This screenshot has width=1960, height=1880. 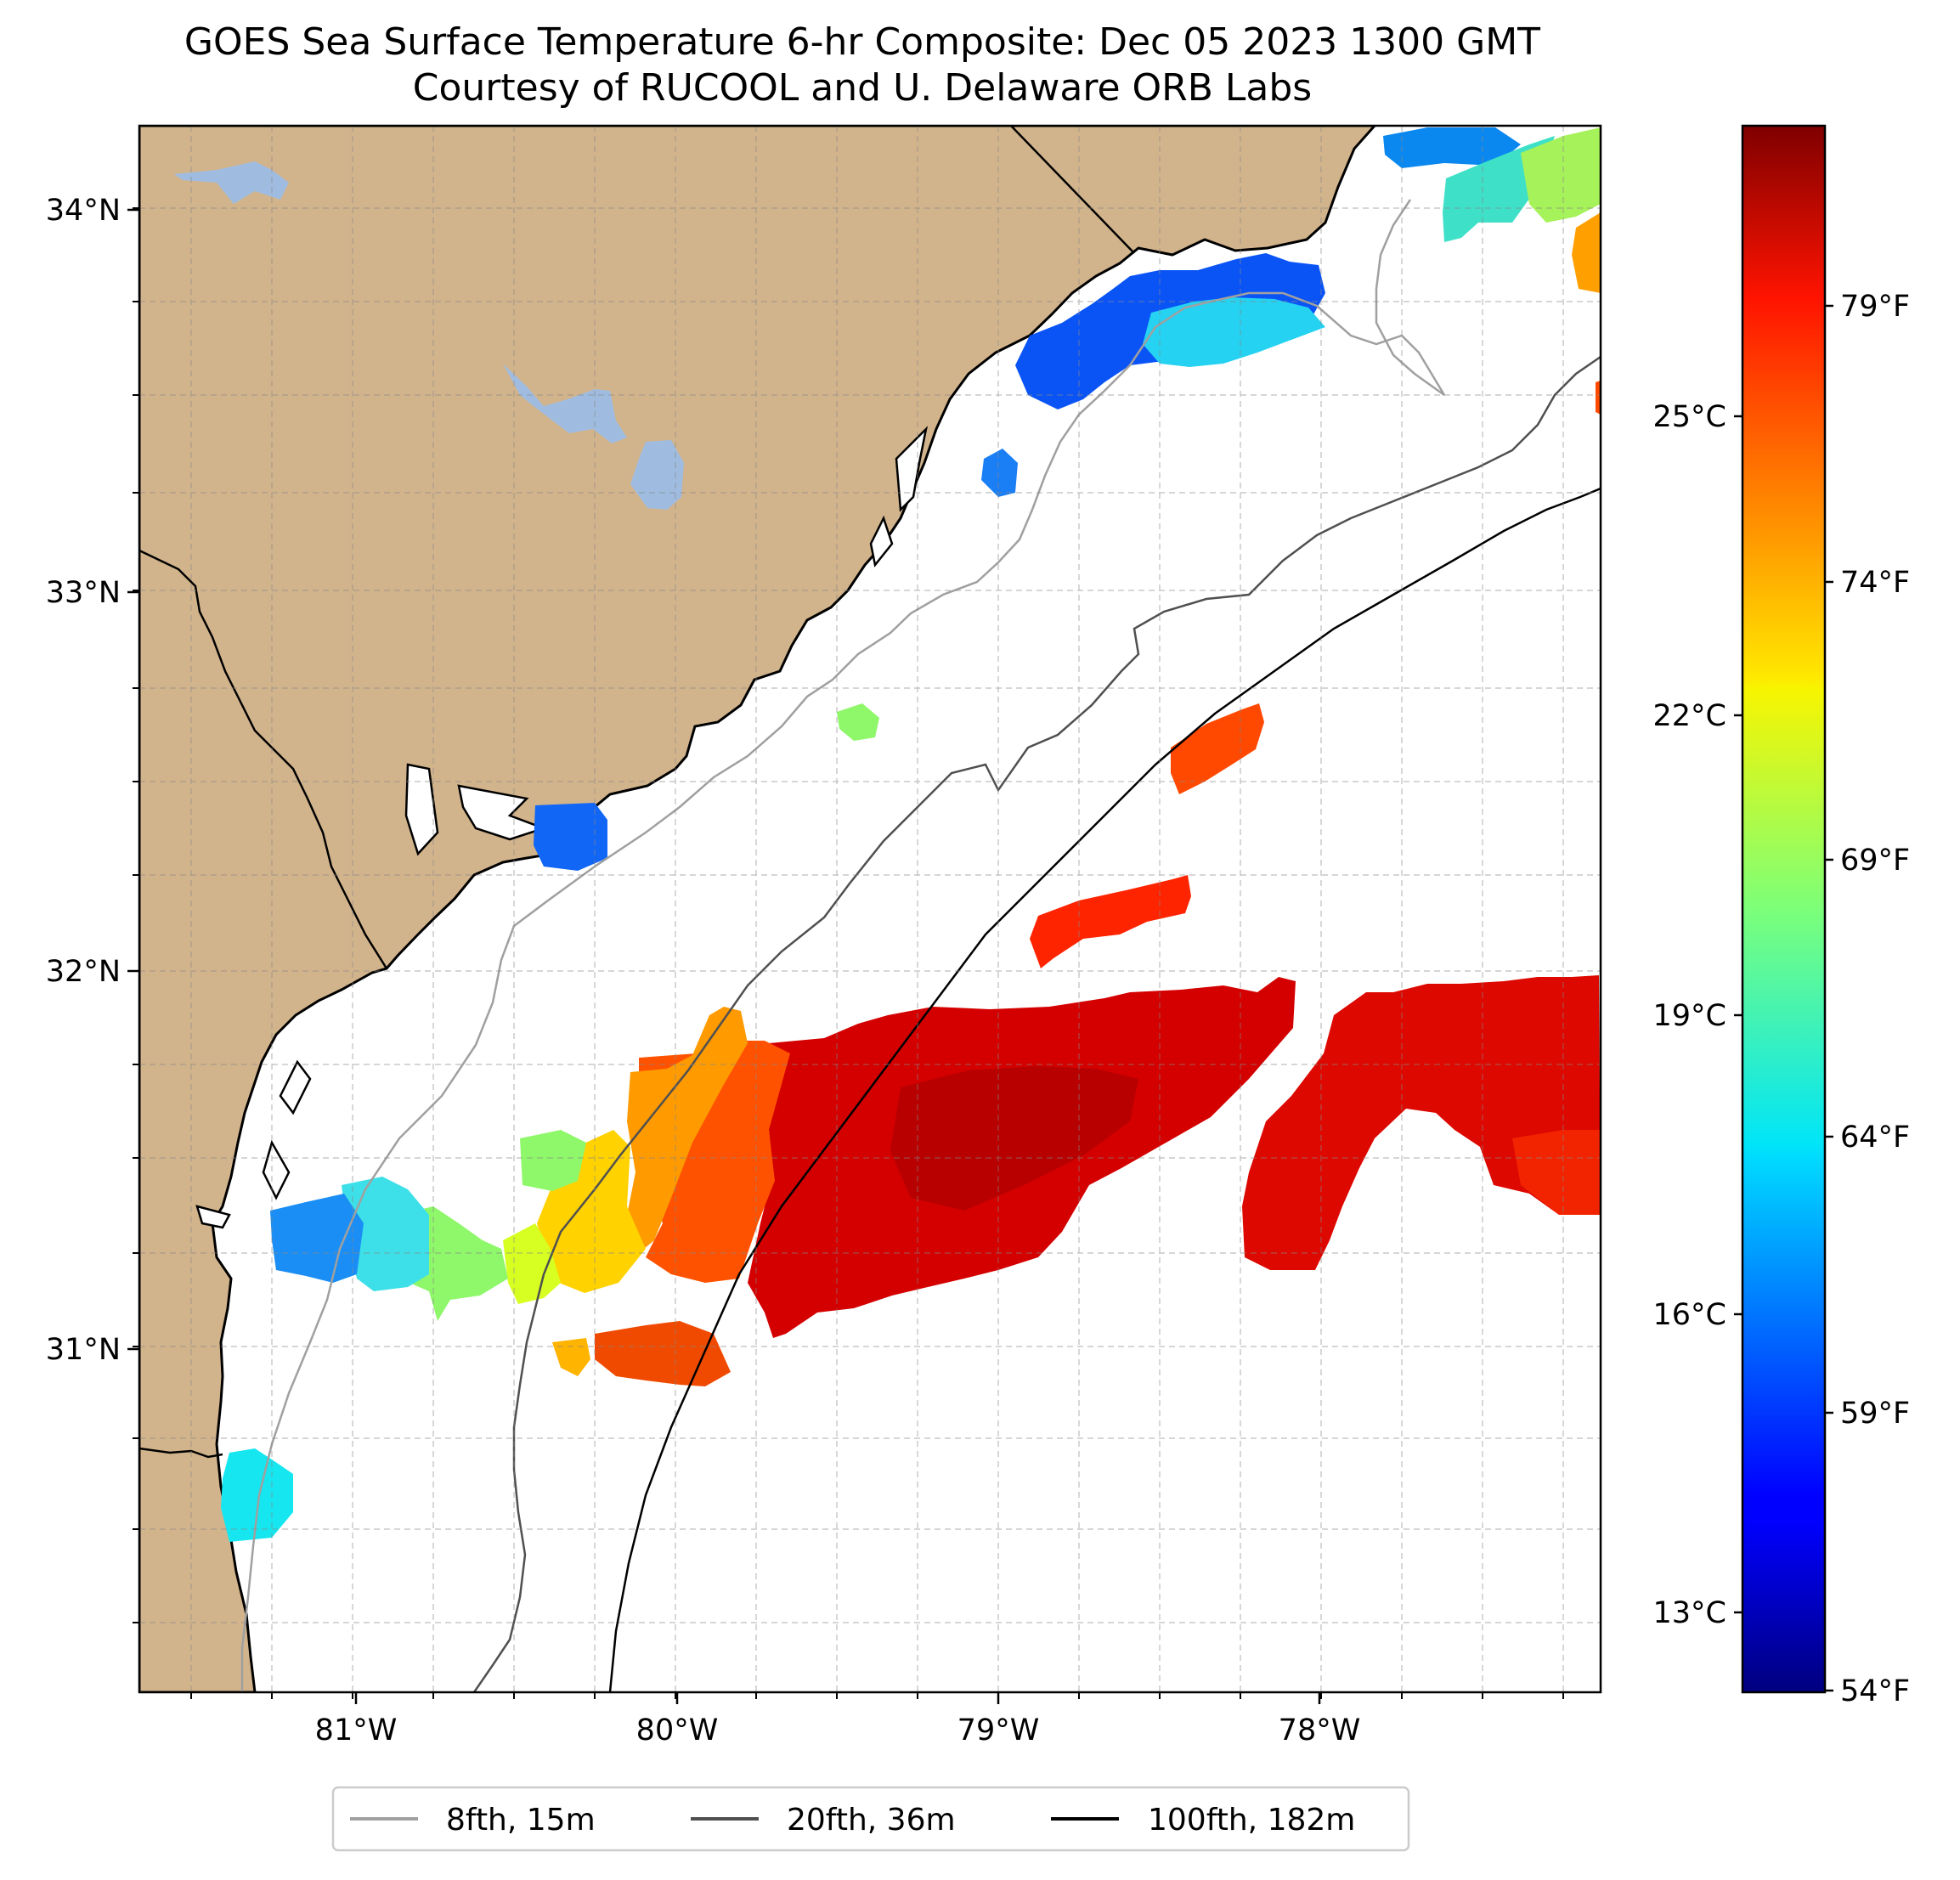 I want to click on sst-patch-ne-red-speck, so click(x=1599, y=398).